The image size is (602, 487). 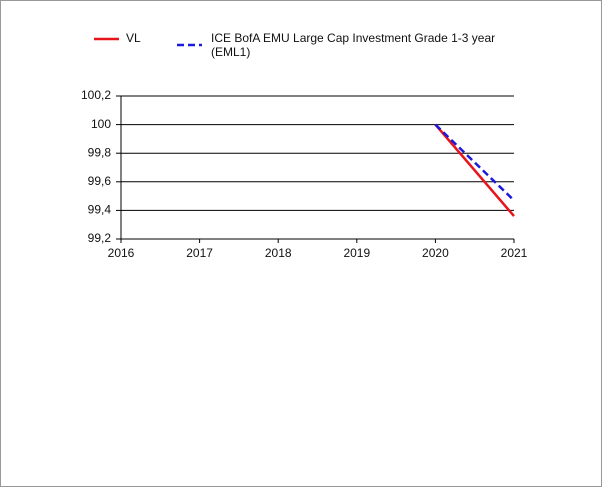 I want to click on x-tick-label: 2018, so click(x=278, y=253).